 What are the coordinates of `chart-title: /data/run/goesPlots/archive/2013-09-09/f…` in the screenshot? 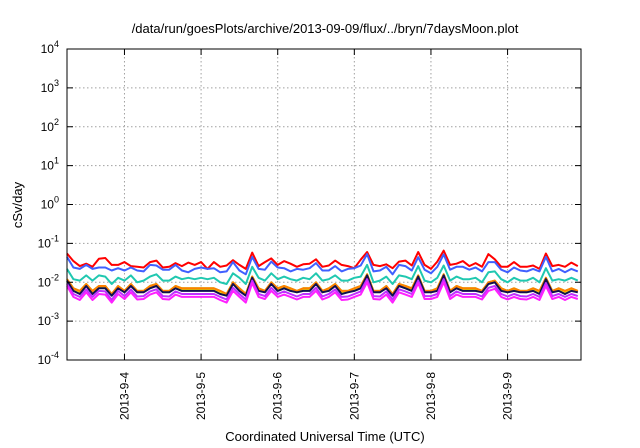 It's located at (325, 28).